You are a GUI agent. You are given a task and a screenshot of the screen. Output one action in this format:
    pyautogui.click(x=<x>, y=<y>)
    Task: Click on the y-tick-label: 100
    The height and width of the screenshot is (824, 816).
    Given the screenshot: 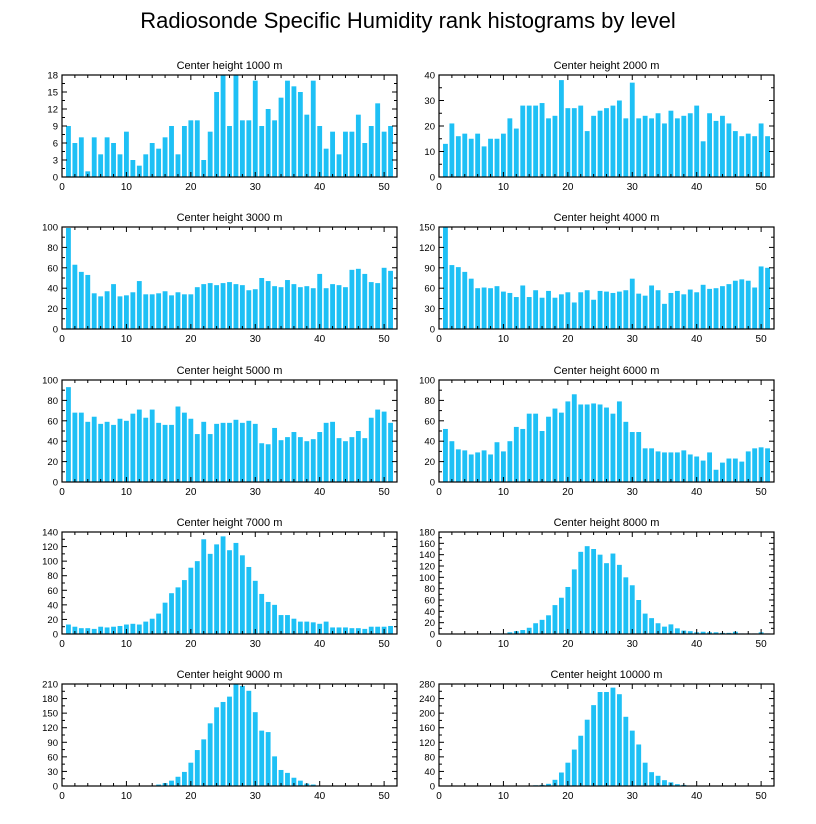 What is the action you would take?
    pyautogui.click(x=427, y=578)
    